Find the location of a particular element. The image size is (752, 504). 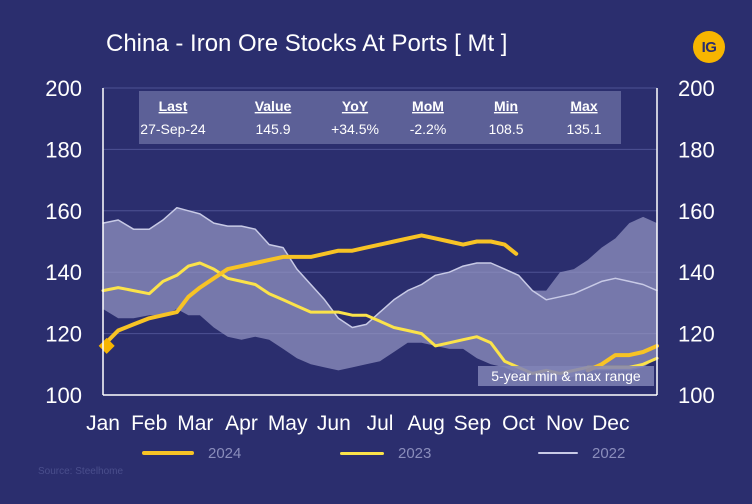

y-tick-left-160: 160 is located at coordinates (63, 211).